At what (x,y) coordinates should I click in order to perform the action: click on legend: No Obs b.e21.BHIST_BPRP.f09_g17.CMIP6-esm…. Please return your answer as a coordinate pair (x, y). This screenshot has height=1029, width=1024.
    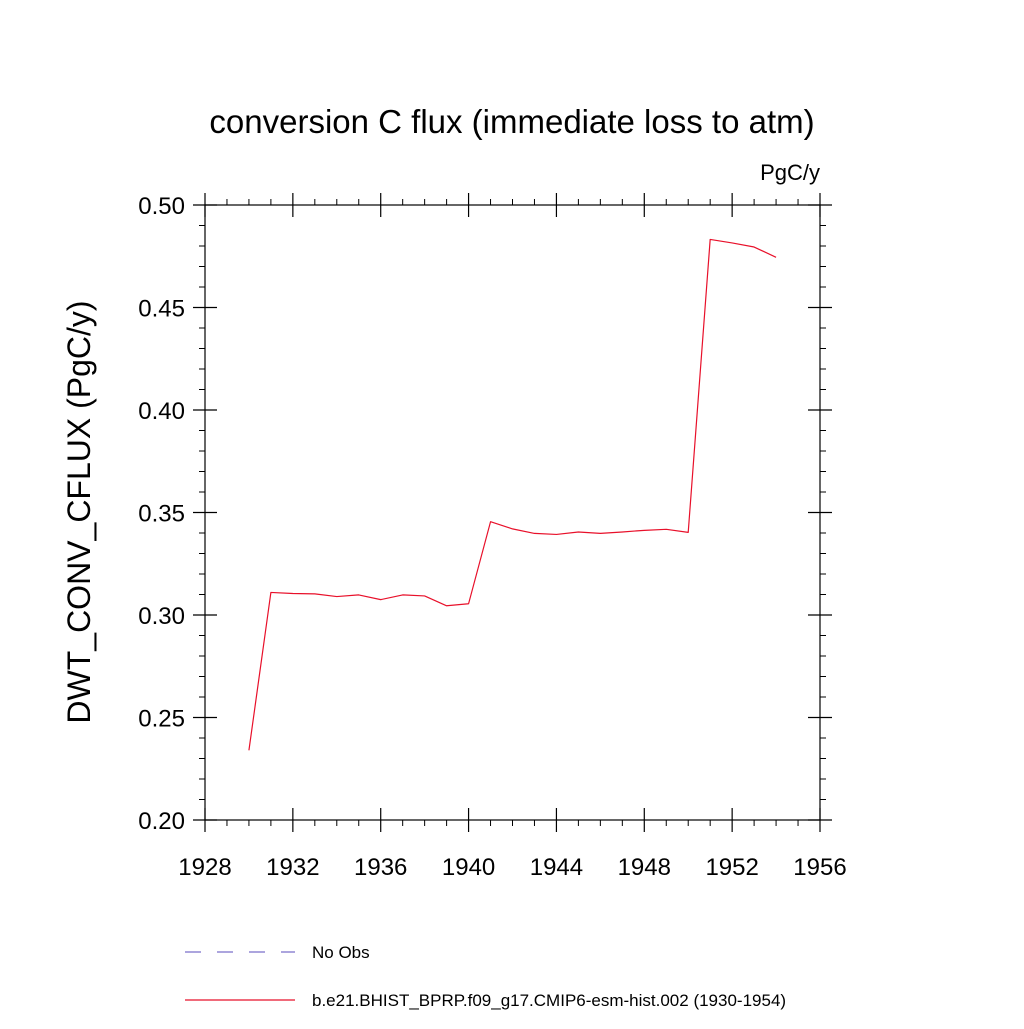
    Looking at the image, I should click on (485, 976).